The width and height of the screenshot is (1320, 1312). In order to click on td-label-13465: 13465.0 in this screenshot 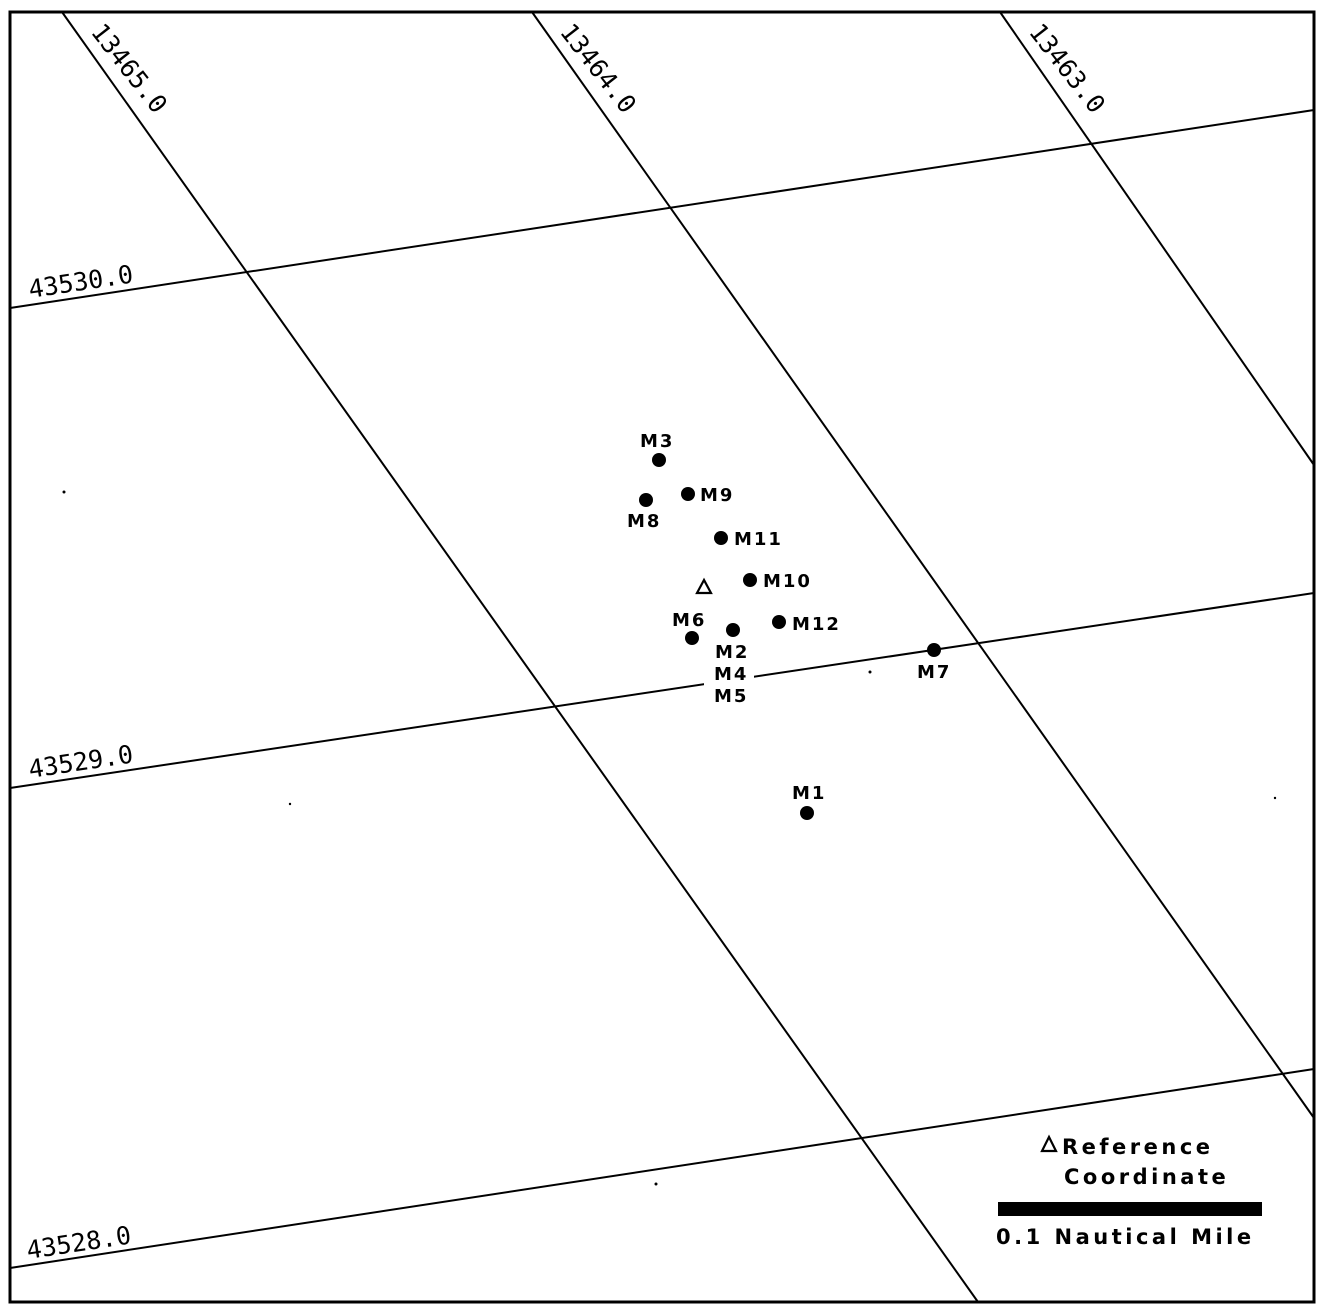, I will do `click(129, 68)`.